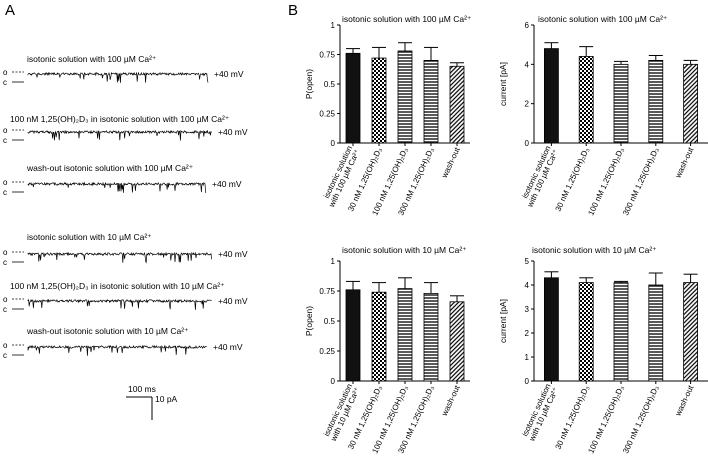 The image size is (708, 475). I want to click on trace-title: isotonic solution with 100 µM Ca²⁺, so click(92, 59).